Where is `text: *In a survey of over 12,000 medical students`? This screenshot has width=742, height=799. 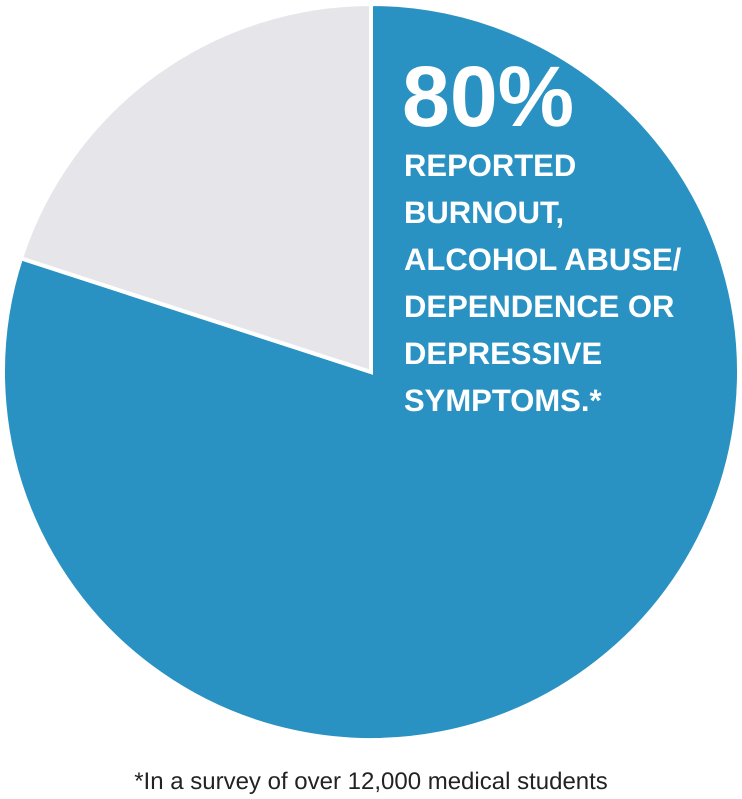 text: *In a survey of over 12,000 medical students is located at coordinates (371, 781).